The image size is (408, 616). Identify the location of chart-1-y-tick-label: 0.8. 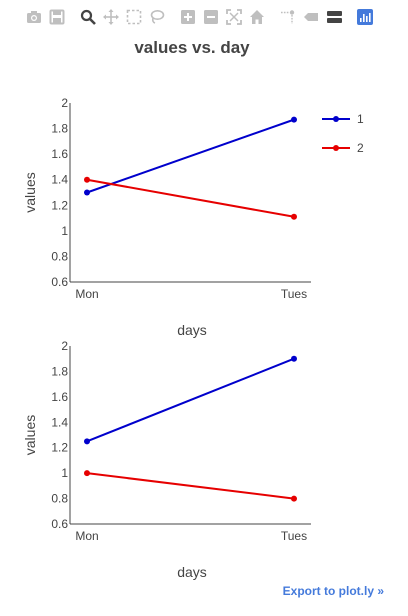
(59, 256).